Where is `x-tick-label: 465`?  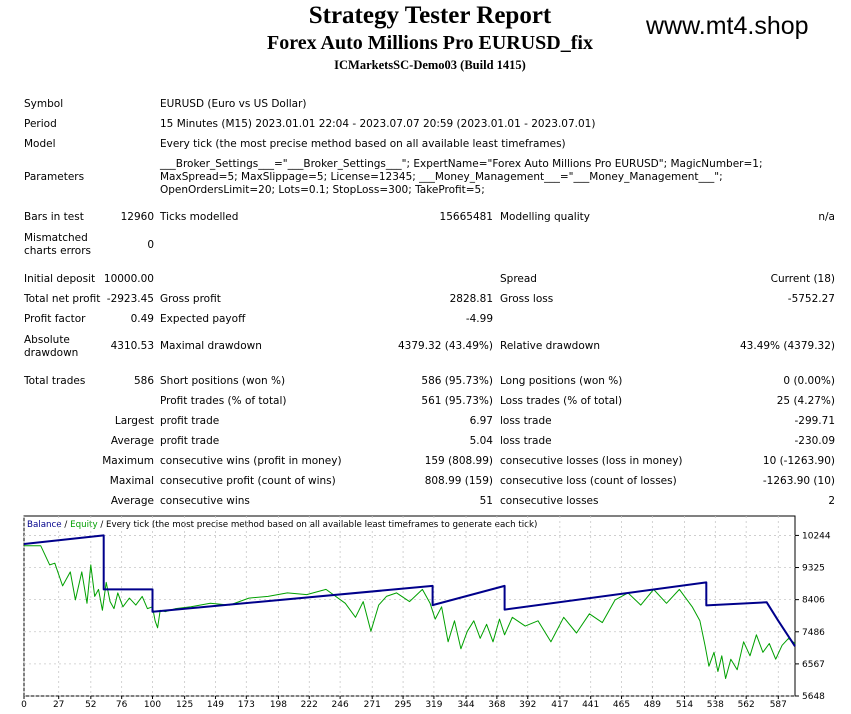
x-tick-label: 465 is located at coordinates (621, 705).